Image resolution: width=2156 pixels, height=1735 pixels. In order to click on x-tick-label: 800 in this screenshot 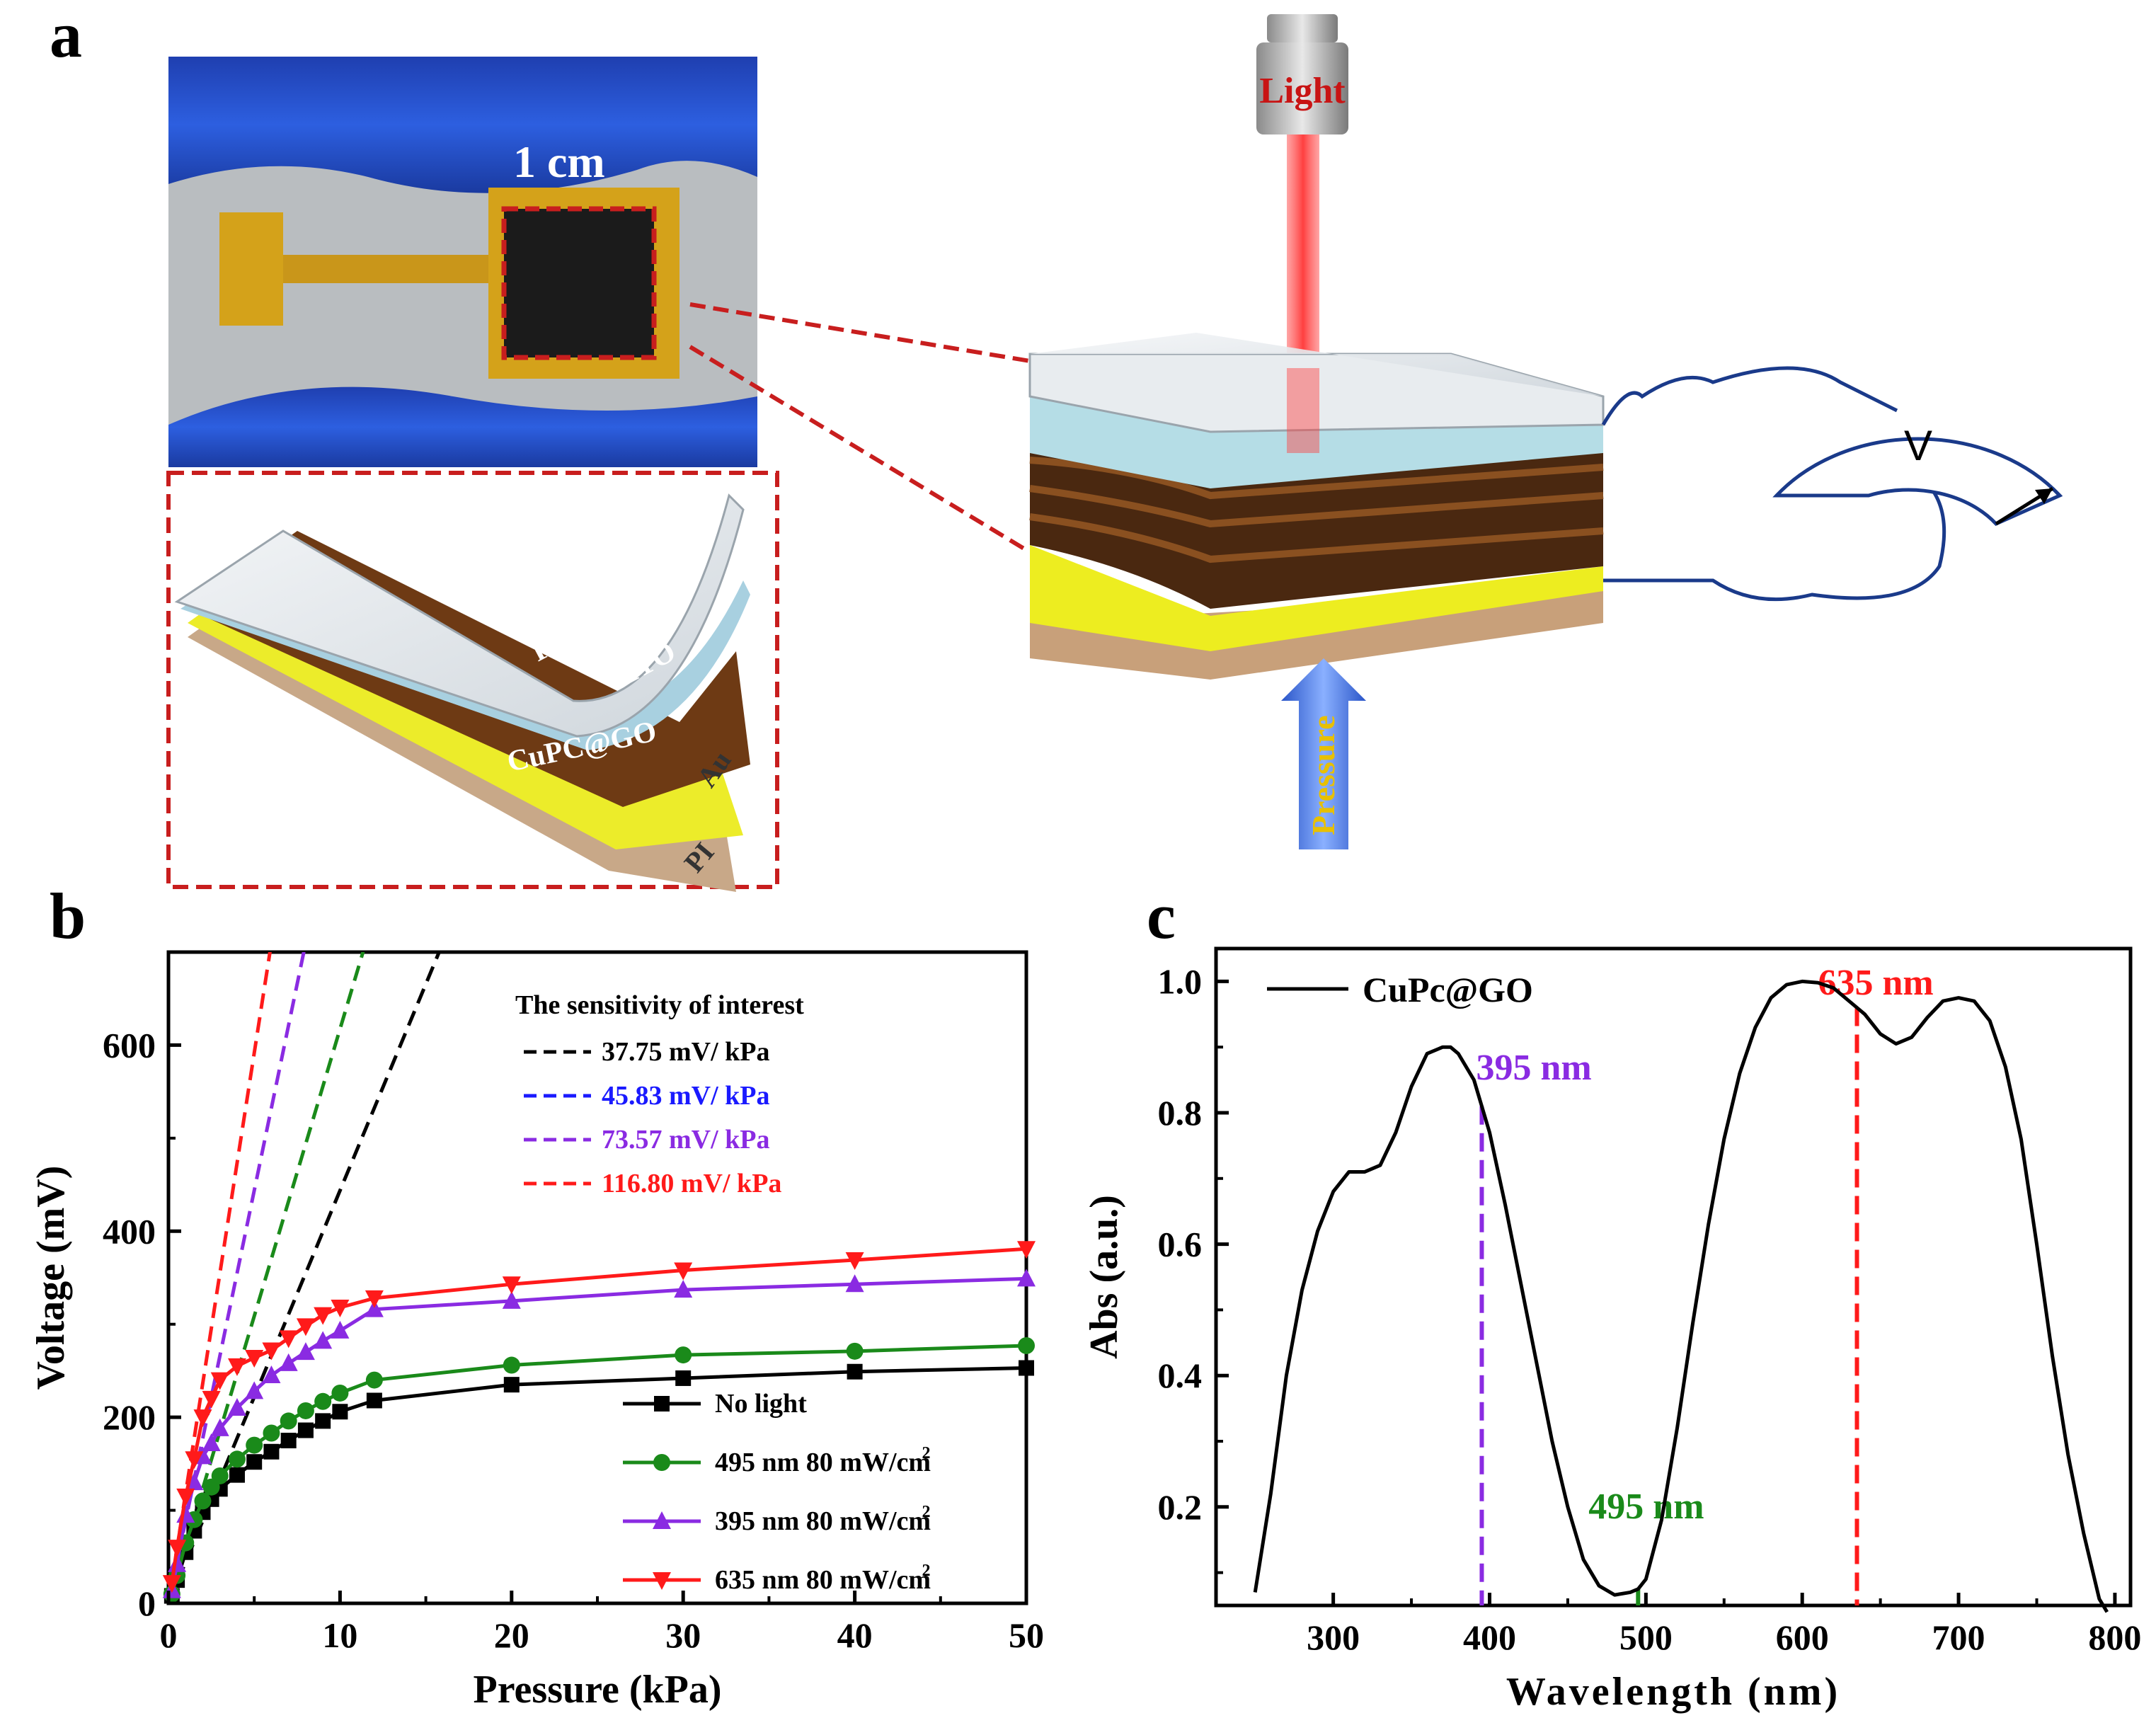, I will do `click(2114, 1637)`.